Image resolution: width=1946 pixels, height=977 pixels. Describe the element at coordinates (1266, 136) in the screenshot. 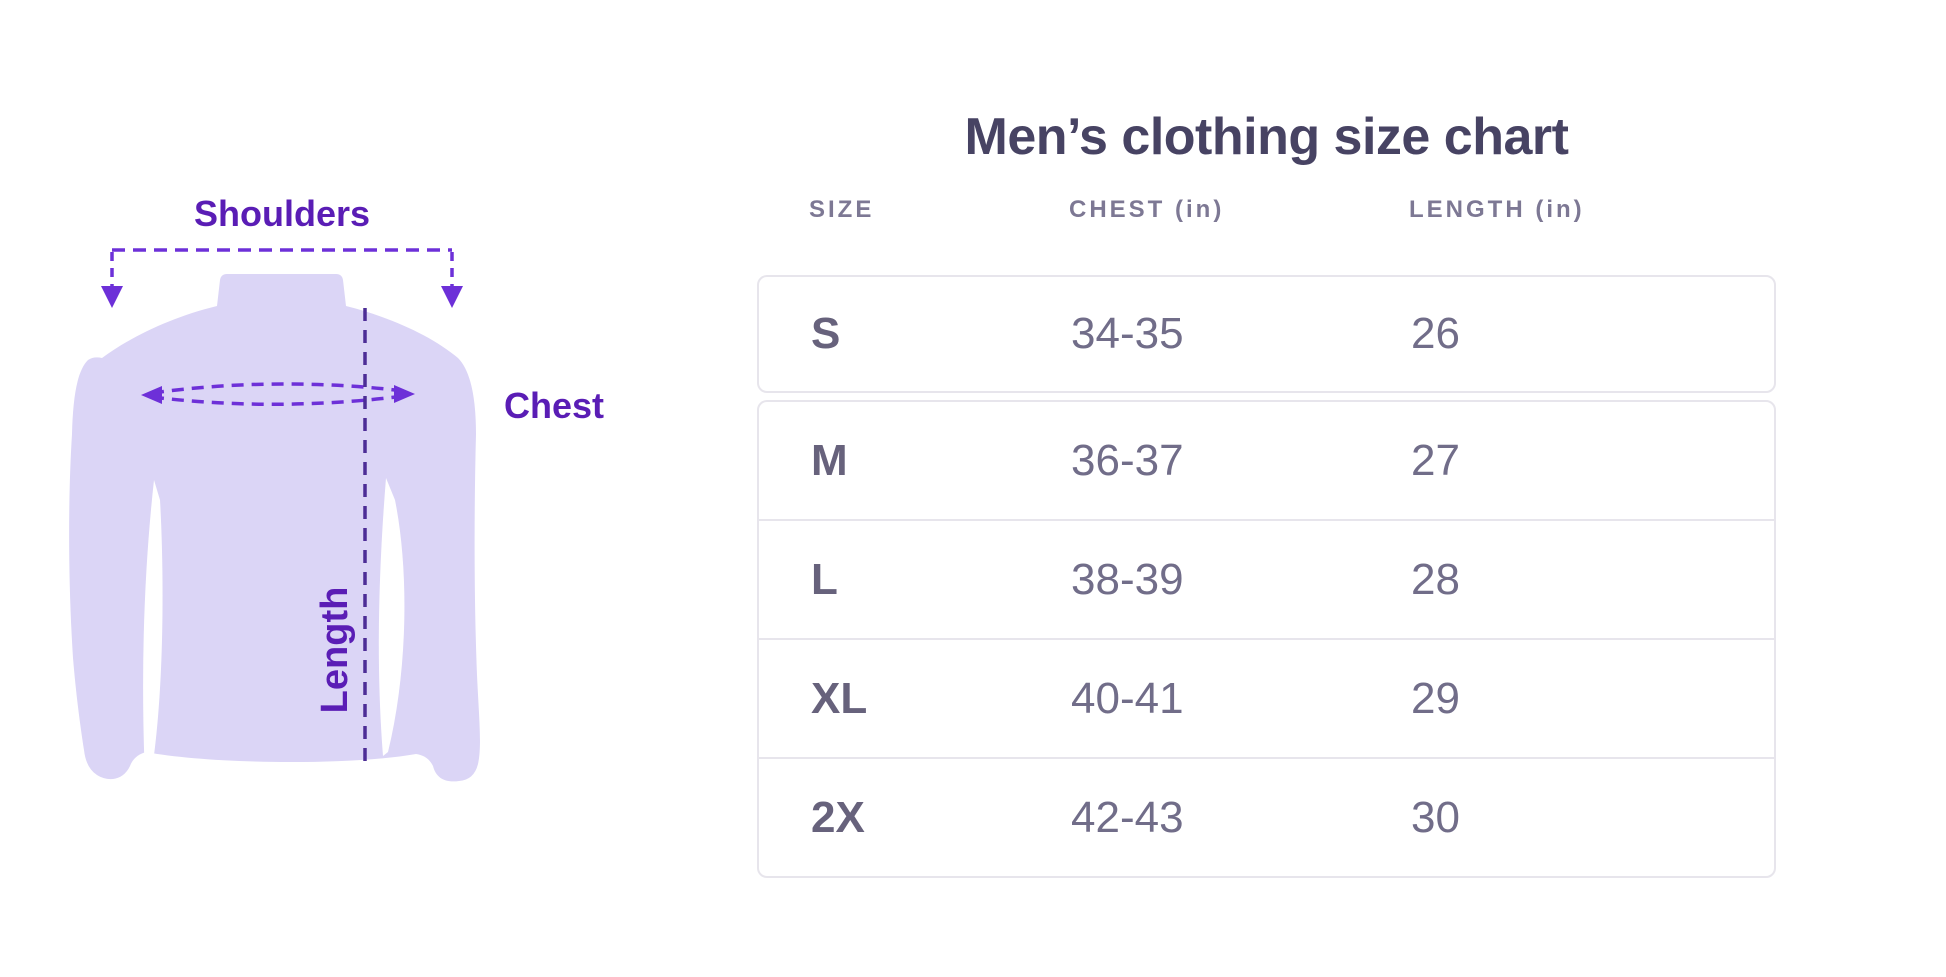

I see `page-title: Men’s clothing size chart` at that location.